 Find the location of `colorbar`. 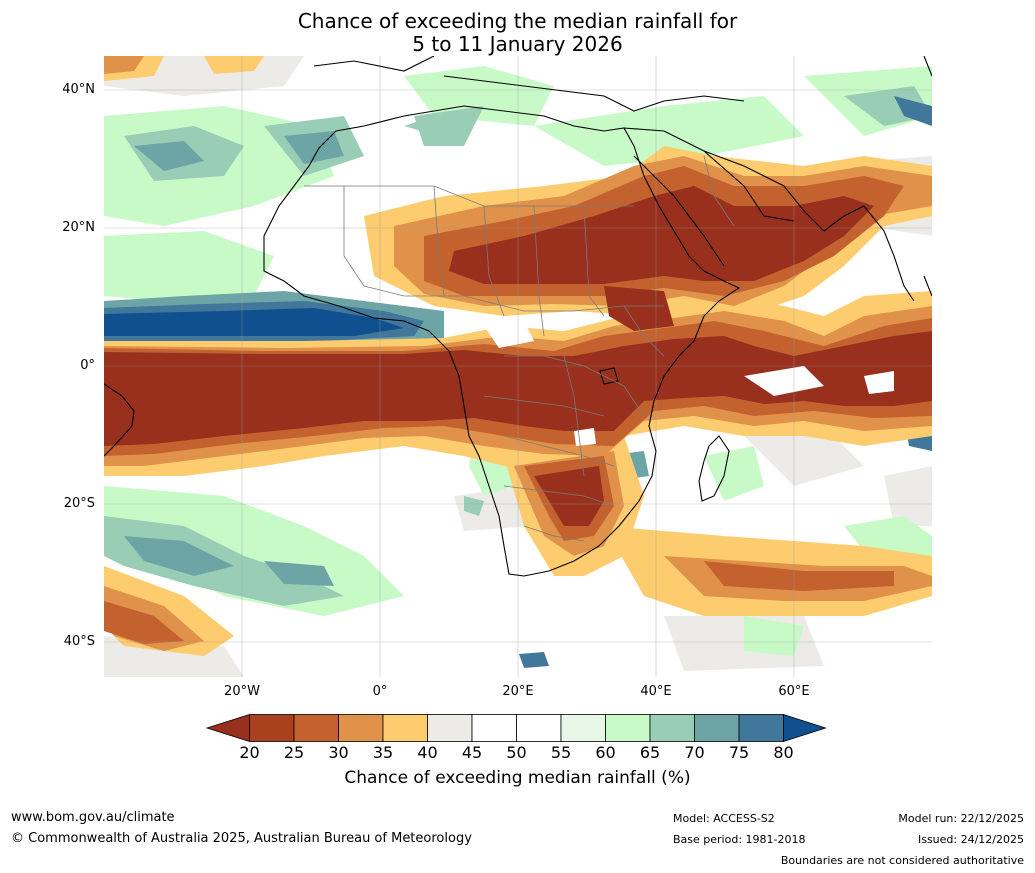

colorbar is located at coordinates (516, 728).